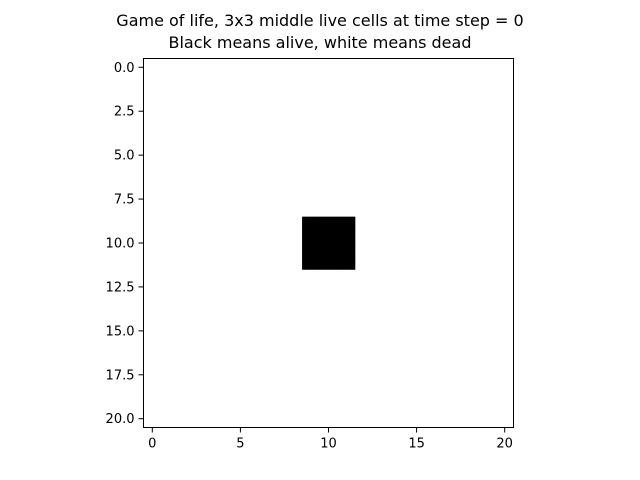  I want to click on y-tick-label: 0.0, so click(124, 68).